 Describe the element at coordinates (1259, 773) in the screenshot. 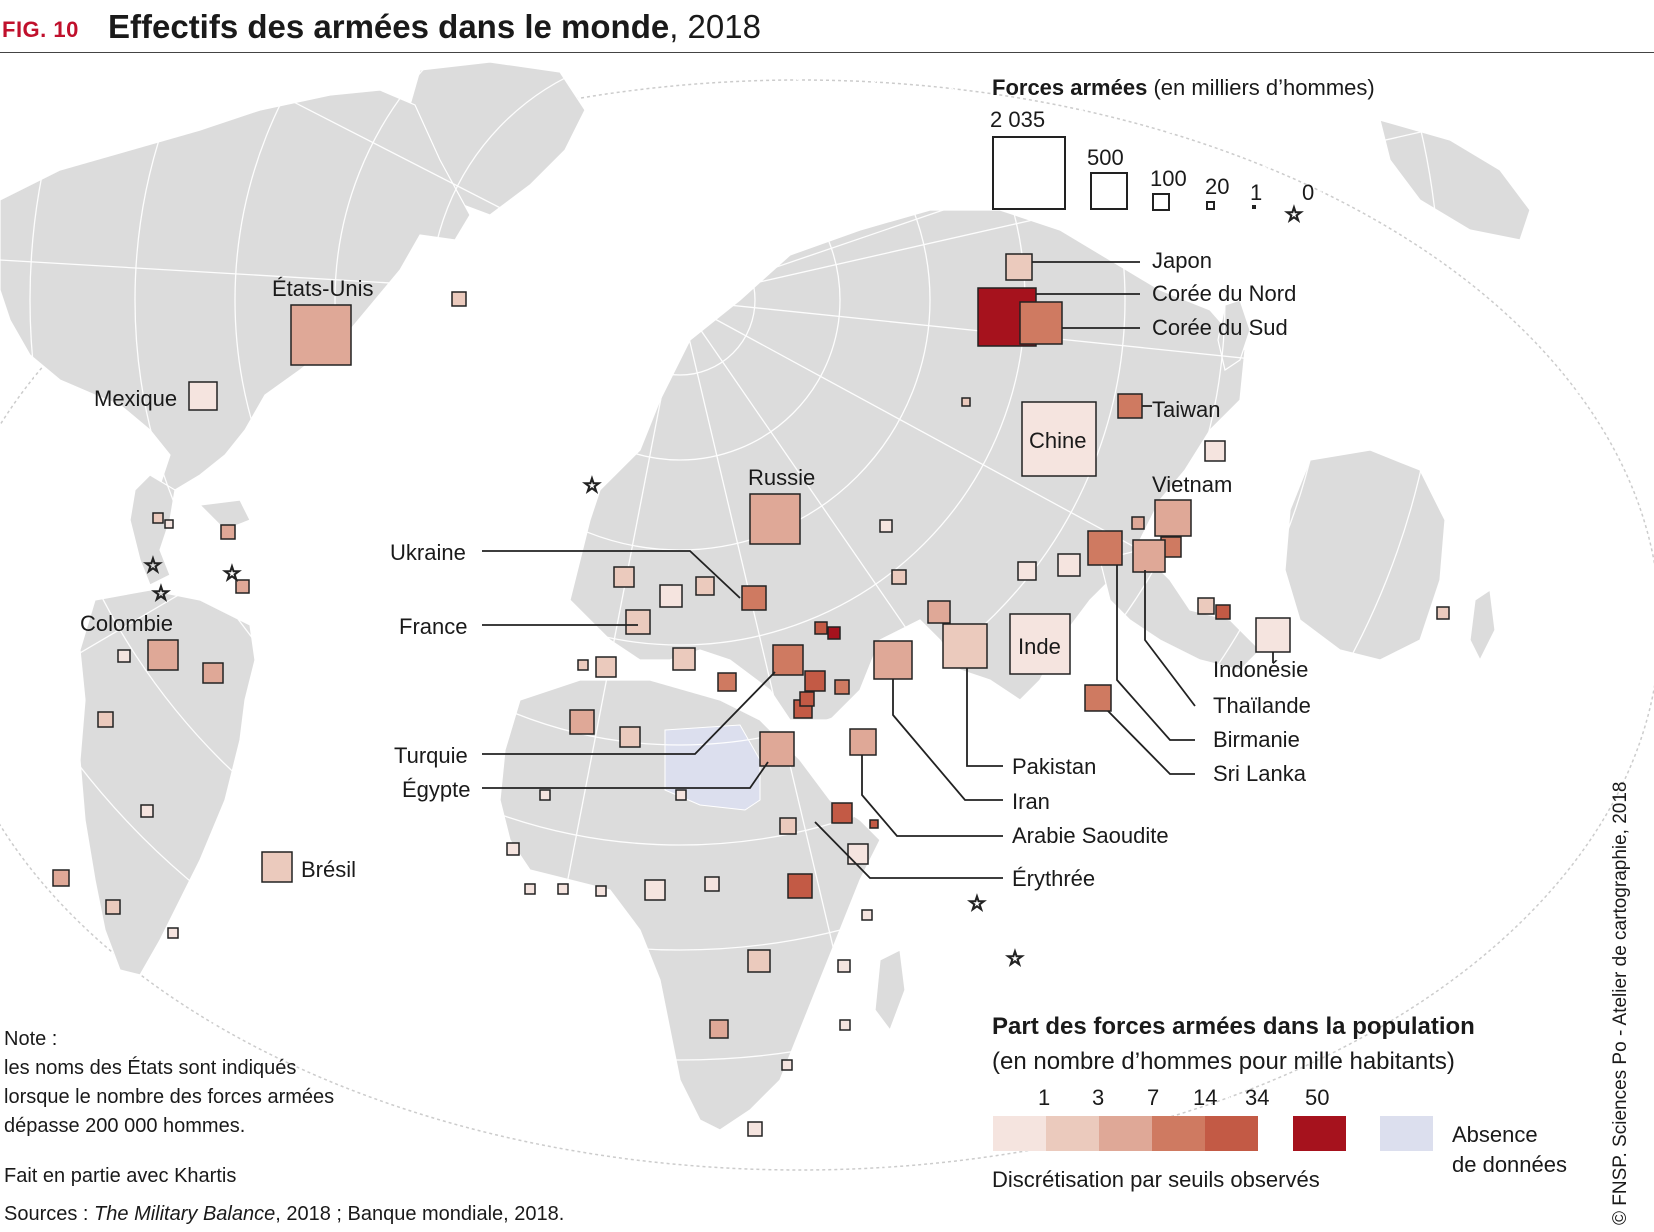

I see `label-sri-lanka: Sri Lanka` at that location.